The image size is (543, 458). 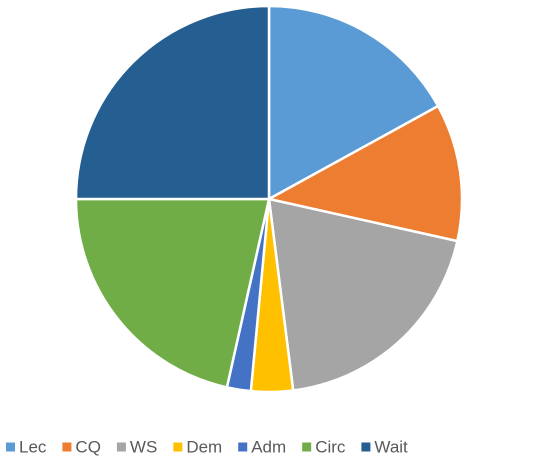 What do you see at coordinates (268, 446) in the screenshot?
I see `legend-label: Adm` at bounding box center [268, 446].